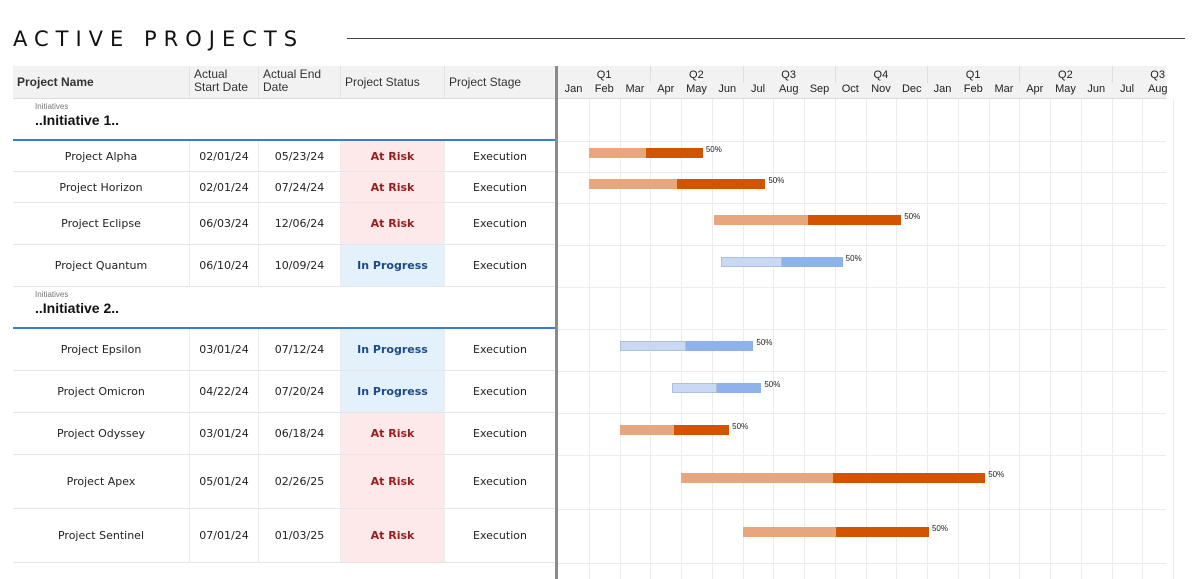 The width and height of the screenshot is (1200, 579). Describe the element at coordinates (696, 75) in the screenshot. I see `quarter-label: Q2` at that location.